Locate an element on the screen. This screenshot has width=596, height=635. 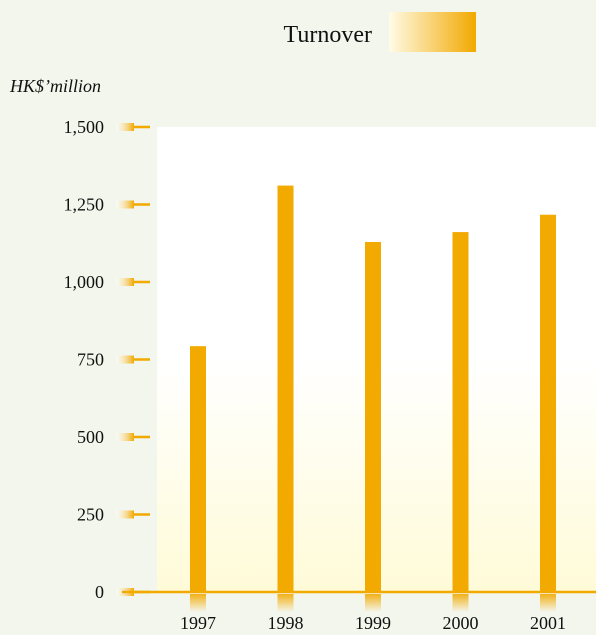
bar-1999 is located at coordinates (373, 417).